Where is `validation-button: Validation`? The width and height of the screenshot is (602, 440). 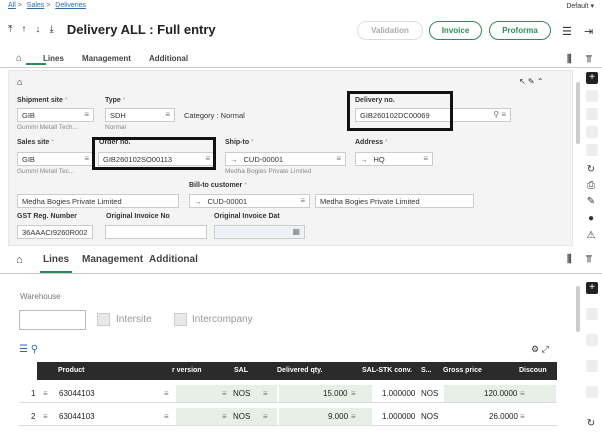
validation-button: Validation is located at coordinates (390, 30).